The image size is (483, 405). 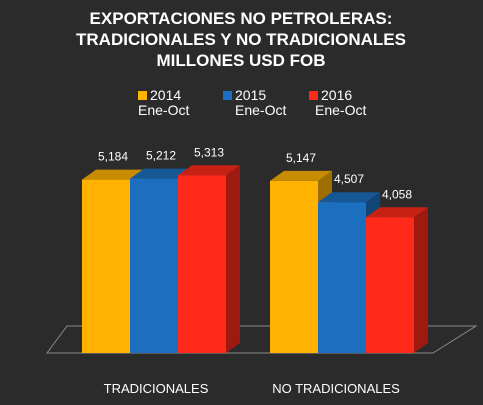 What do you see at coordinates (336, 388) in the screenshot?
I see `category-label-no-tradicionales: NO TRADICIONALES` at bounding box center [336, 388].